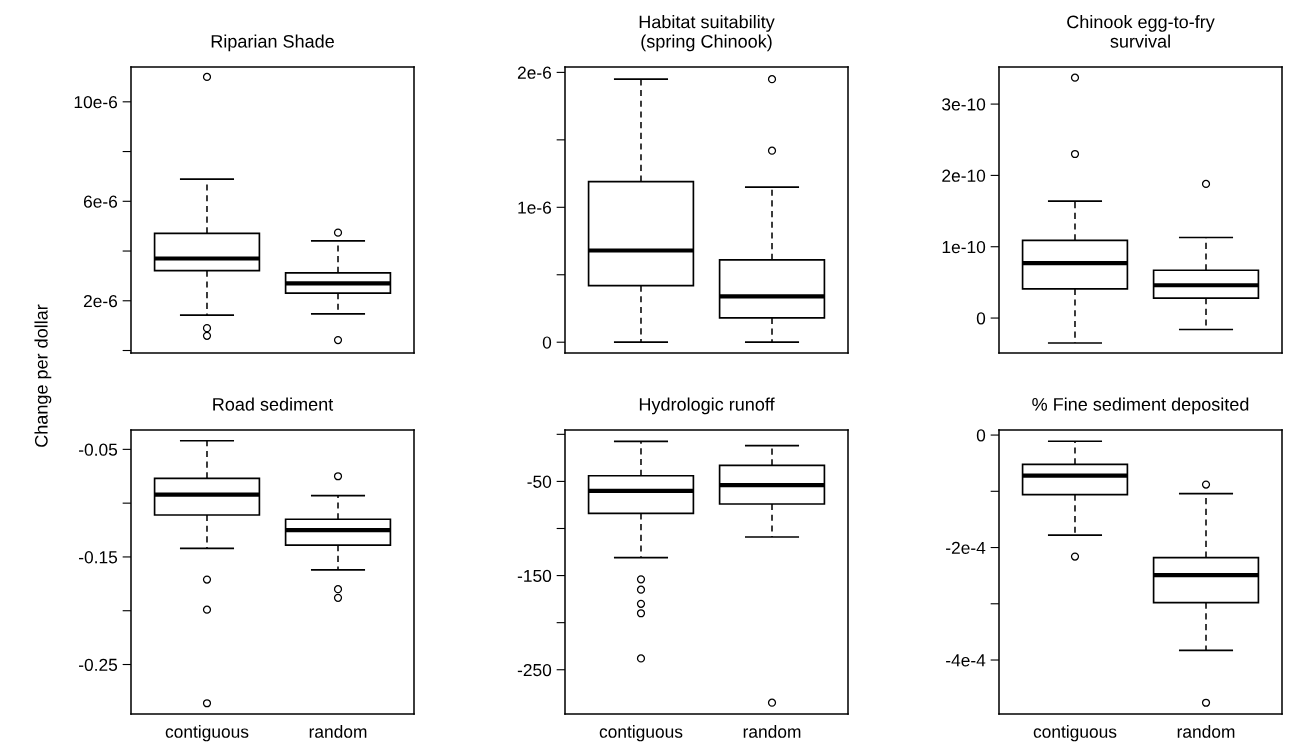 The height and width of the screenshot is (752, 1299). I want to click on chart-title: Riparian Shade, so click(272, 43).